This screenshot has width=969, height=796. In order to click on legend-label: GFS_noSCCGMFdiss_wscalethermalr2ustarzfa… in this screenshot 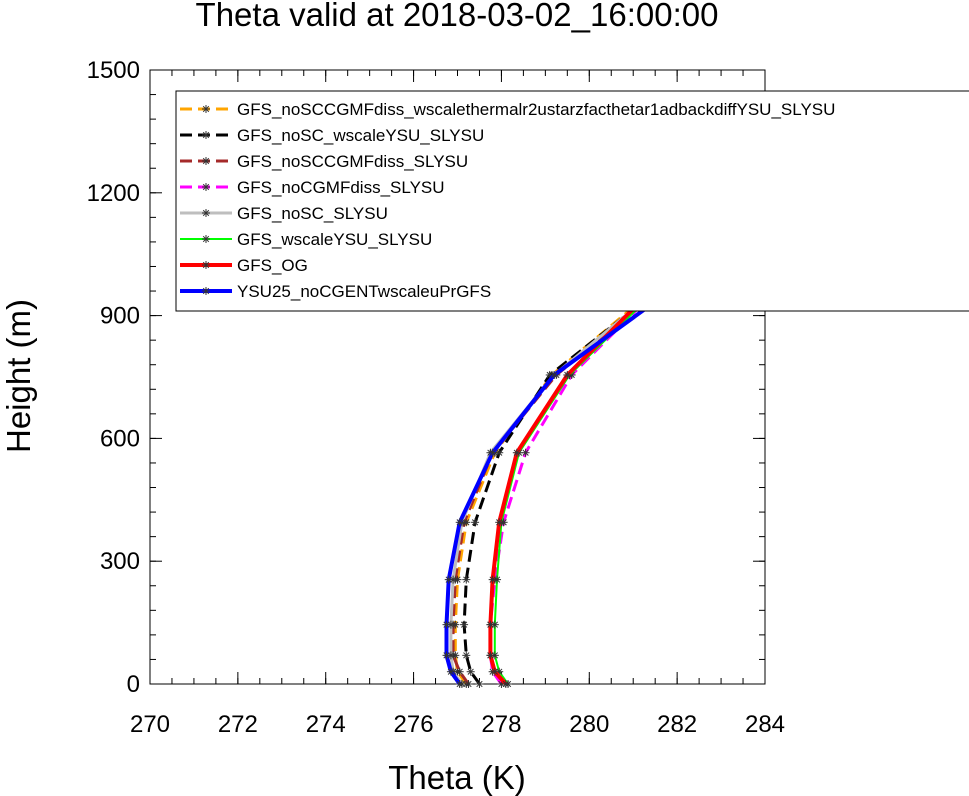, I will do `click(536, 109)`.